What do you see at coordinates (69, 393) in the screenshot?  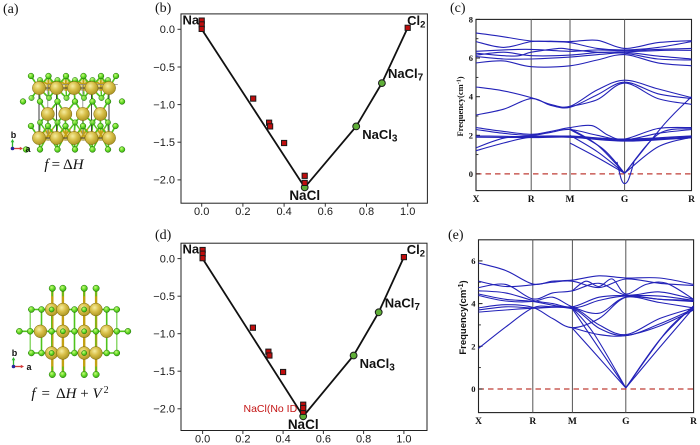 I see `svg-text: f = ΔH + V 2` at bounding box center [69, 393].